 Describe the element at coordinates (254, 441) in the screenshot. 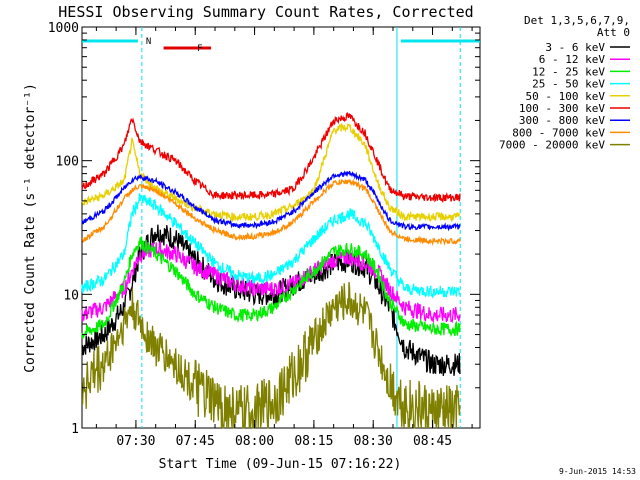

I see `x-tick-label: 08:00` at that location.